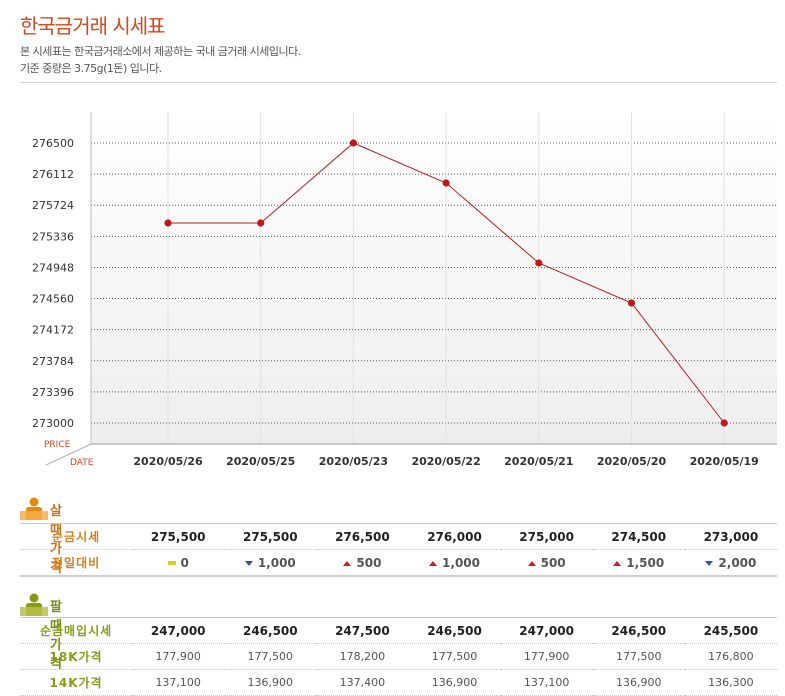 Image resolution: width=785 pixels, height=696 pixels. I want to click on table-cell: 275,000, so click(546, 536).